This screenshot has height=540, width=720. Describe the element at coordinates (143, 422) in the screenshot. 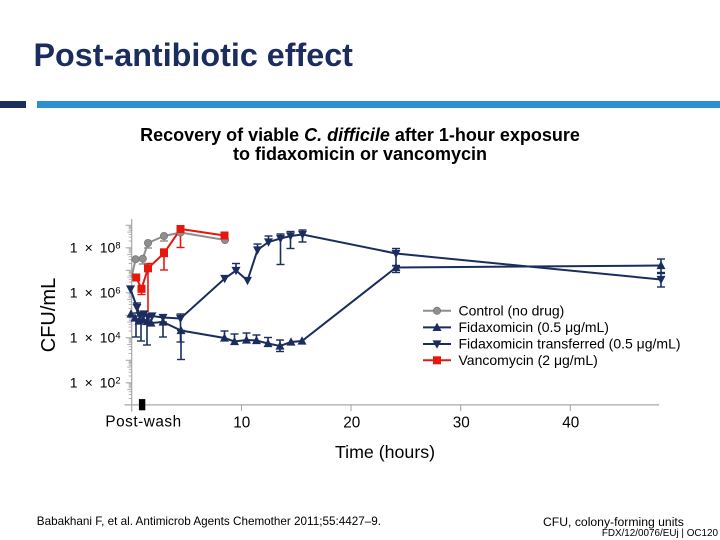

I see `svg-text: Post-wash` at that location.